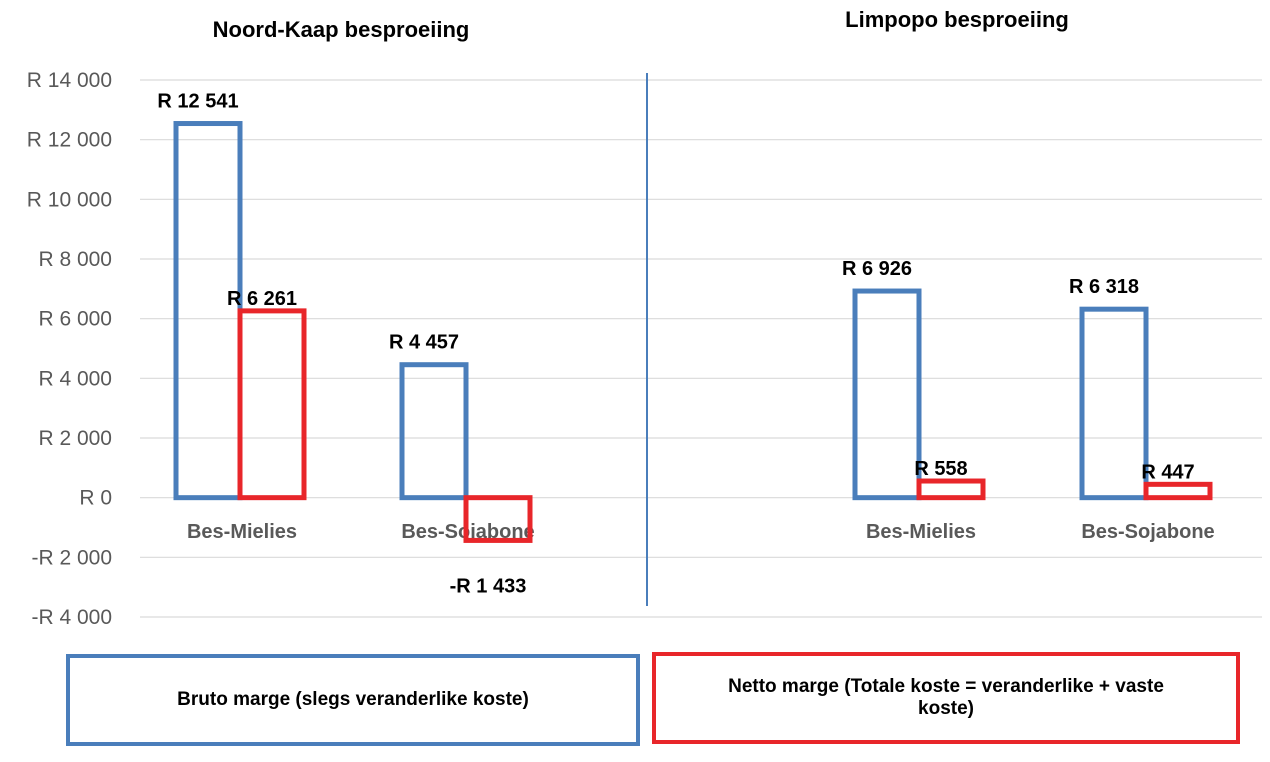 Image resolution: width=1270 pixels, height=762 pixels. Describe the element at coordinates (75, 438) in the screenshot. I see `y-tick-label: R 2 000` at that location.